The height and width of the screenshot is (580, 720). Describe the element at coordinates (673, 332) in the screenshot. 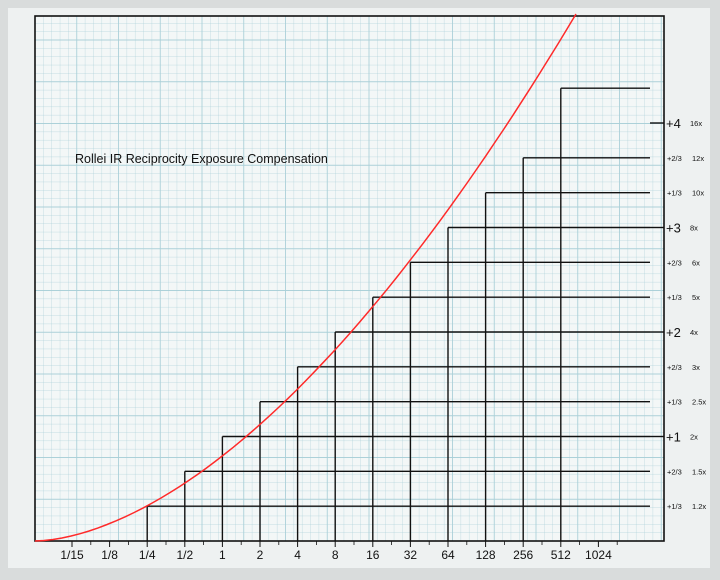

I see `y-tick-stop-label: +2` at that location.